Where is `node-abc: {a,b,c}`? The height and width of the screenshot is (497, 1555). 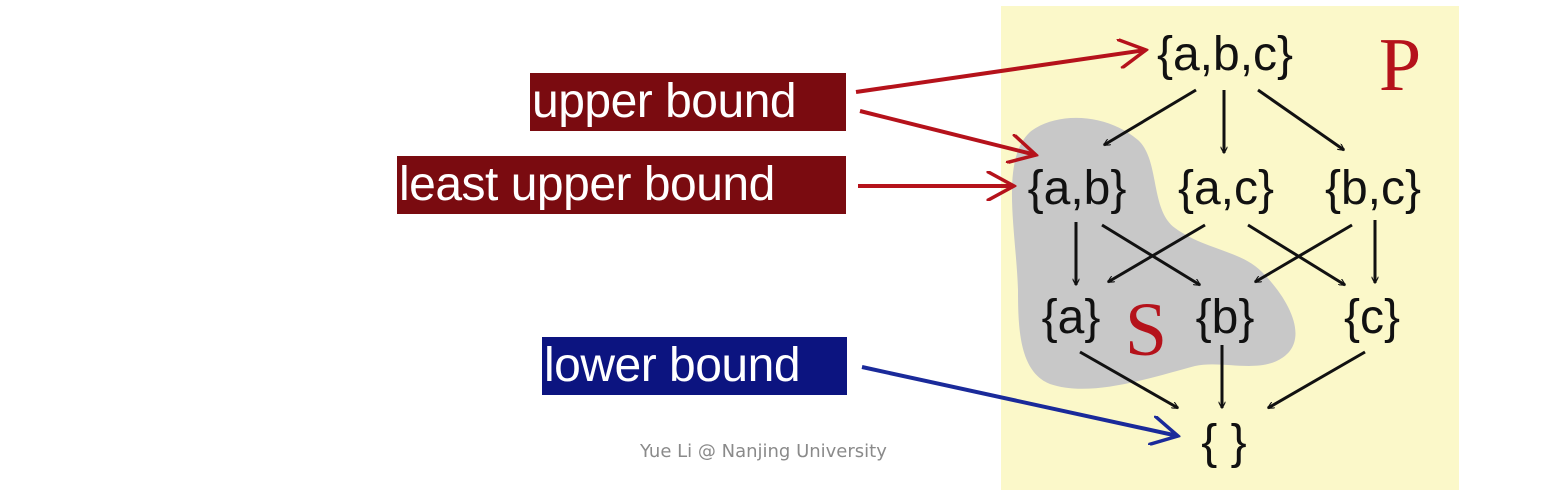
node-abc: {a,b,c} is located at coordinates (1225, 54).